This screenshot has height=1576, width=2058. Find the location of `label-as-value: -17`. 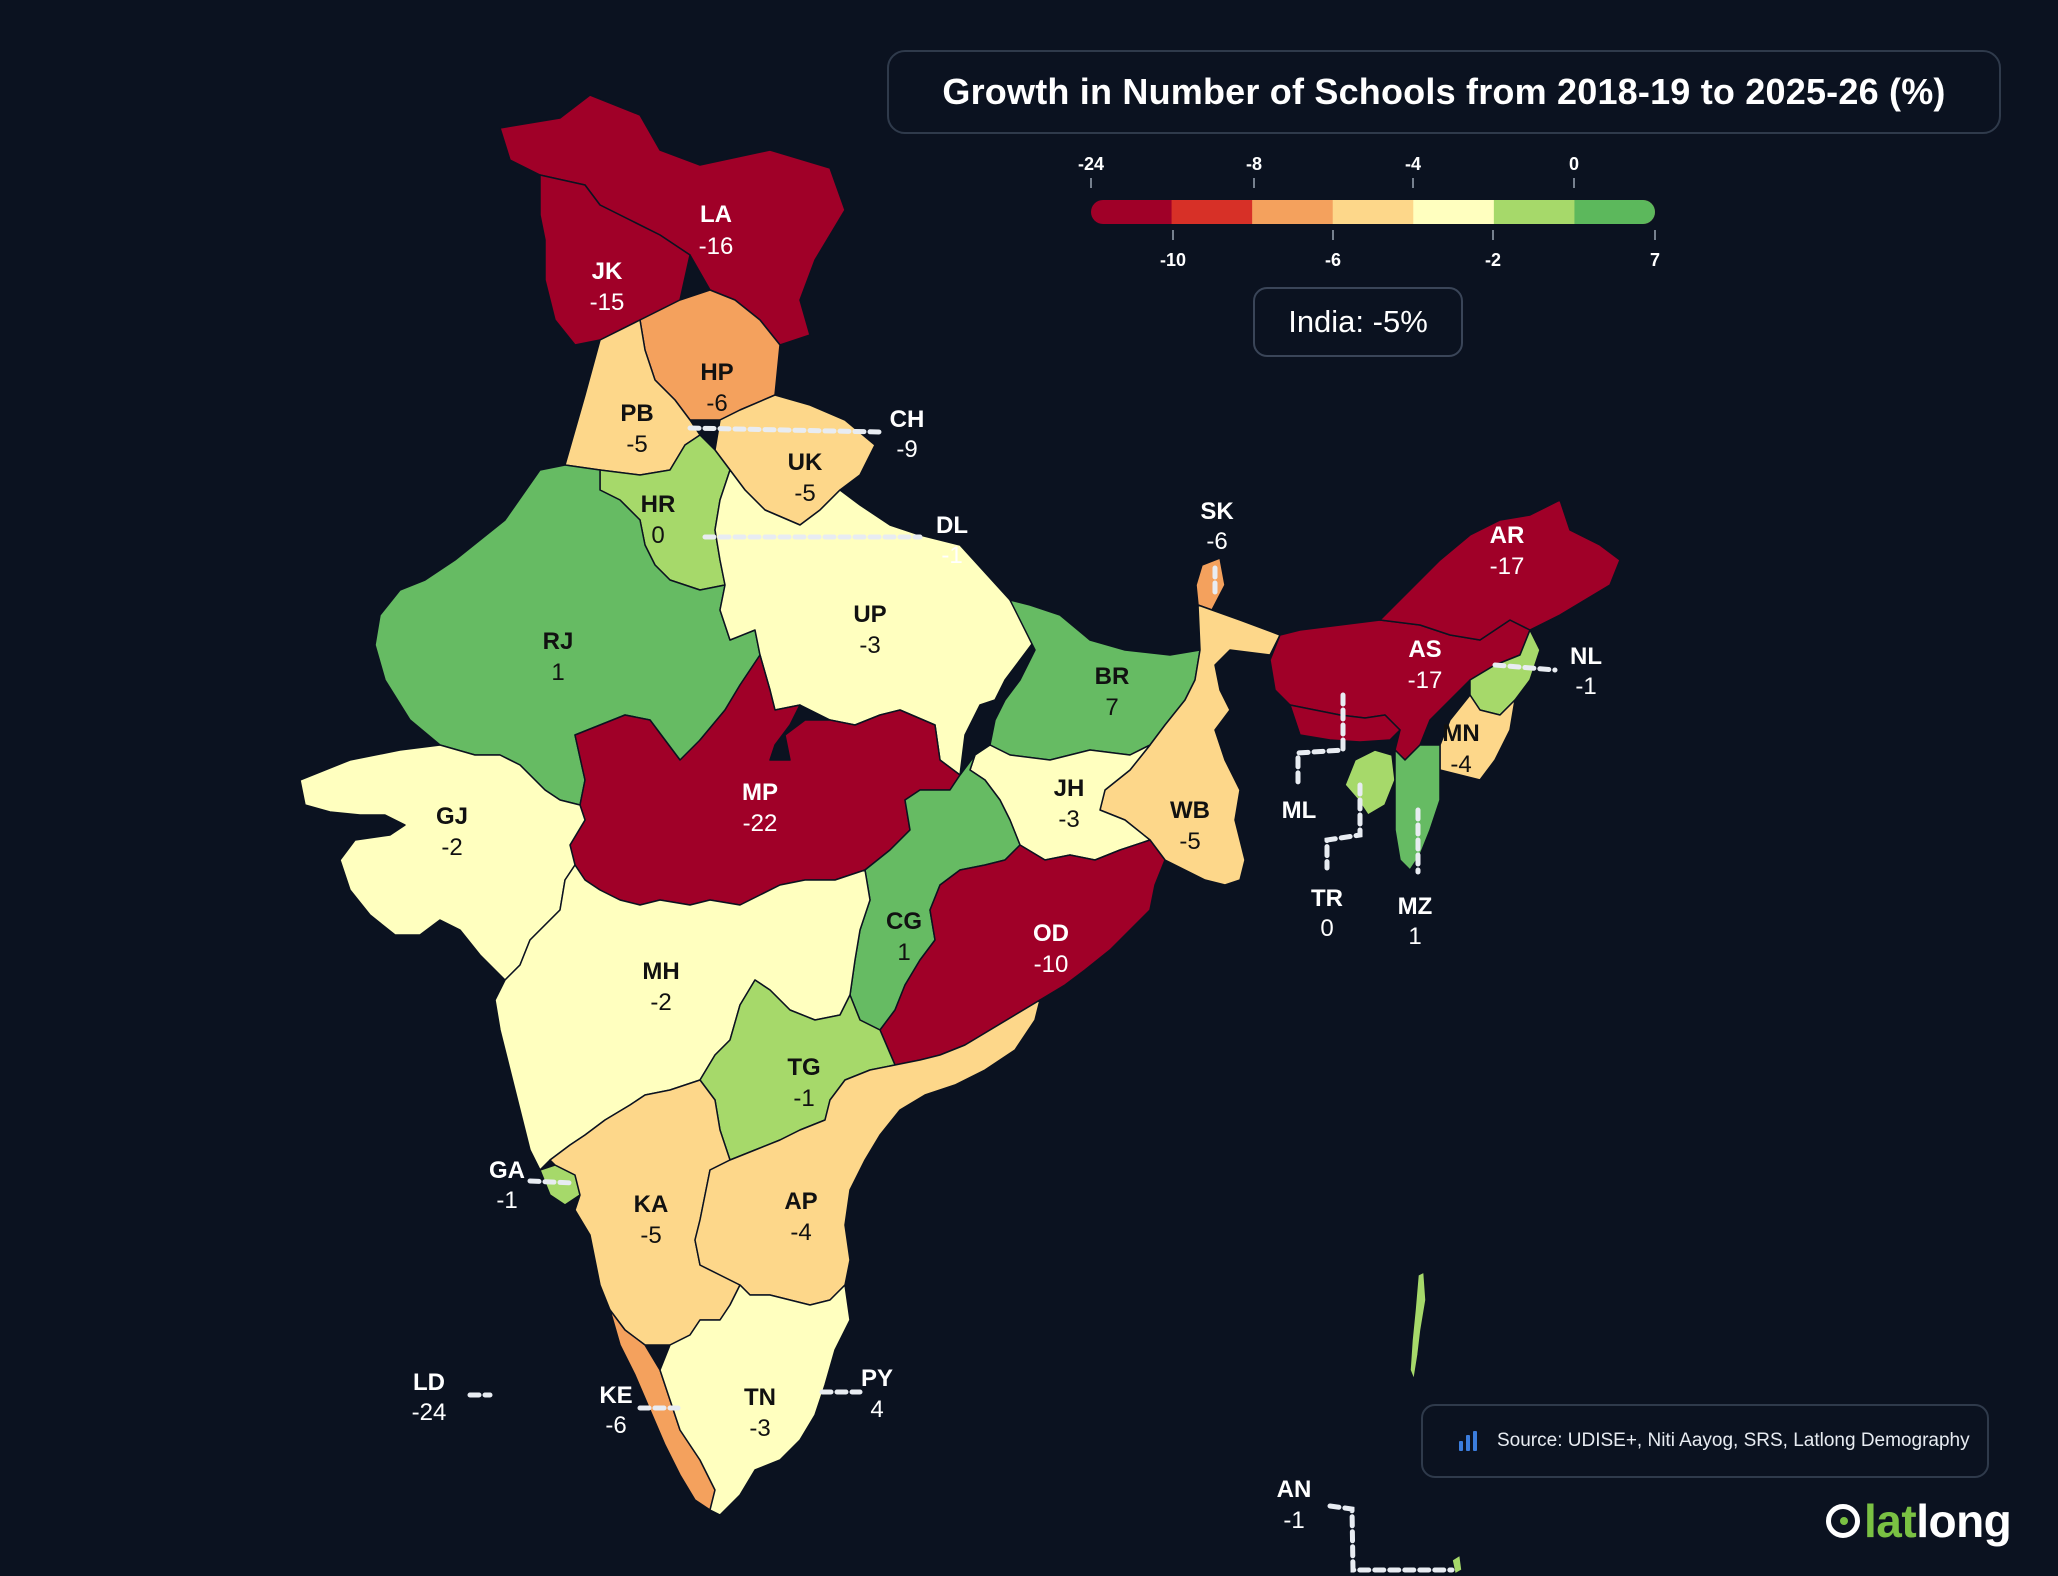

label-as-value: -17 is located at coordinates (1425, 680).